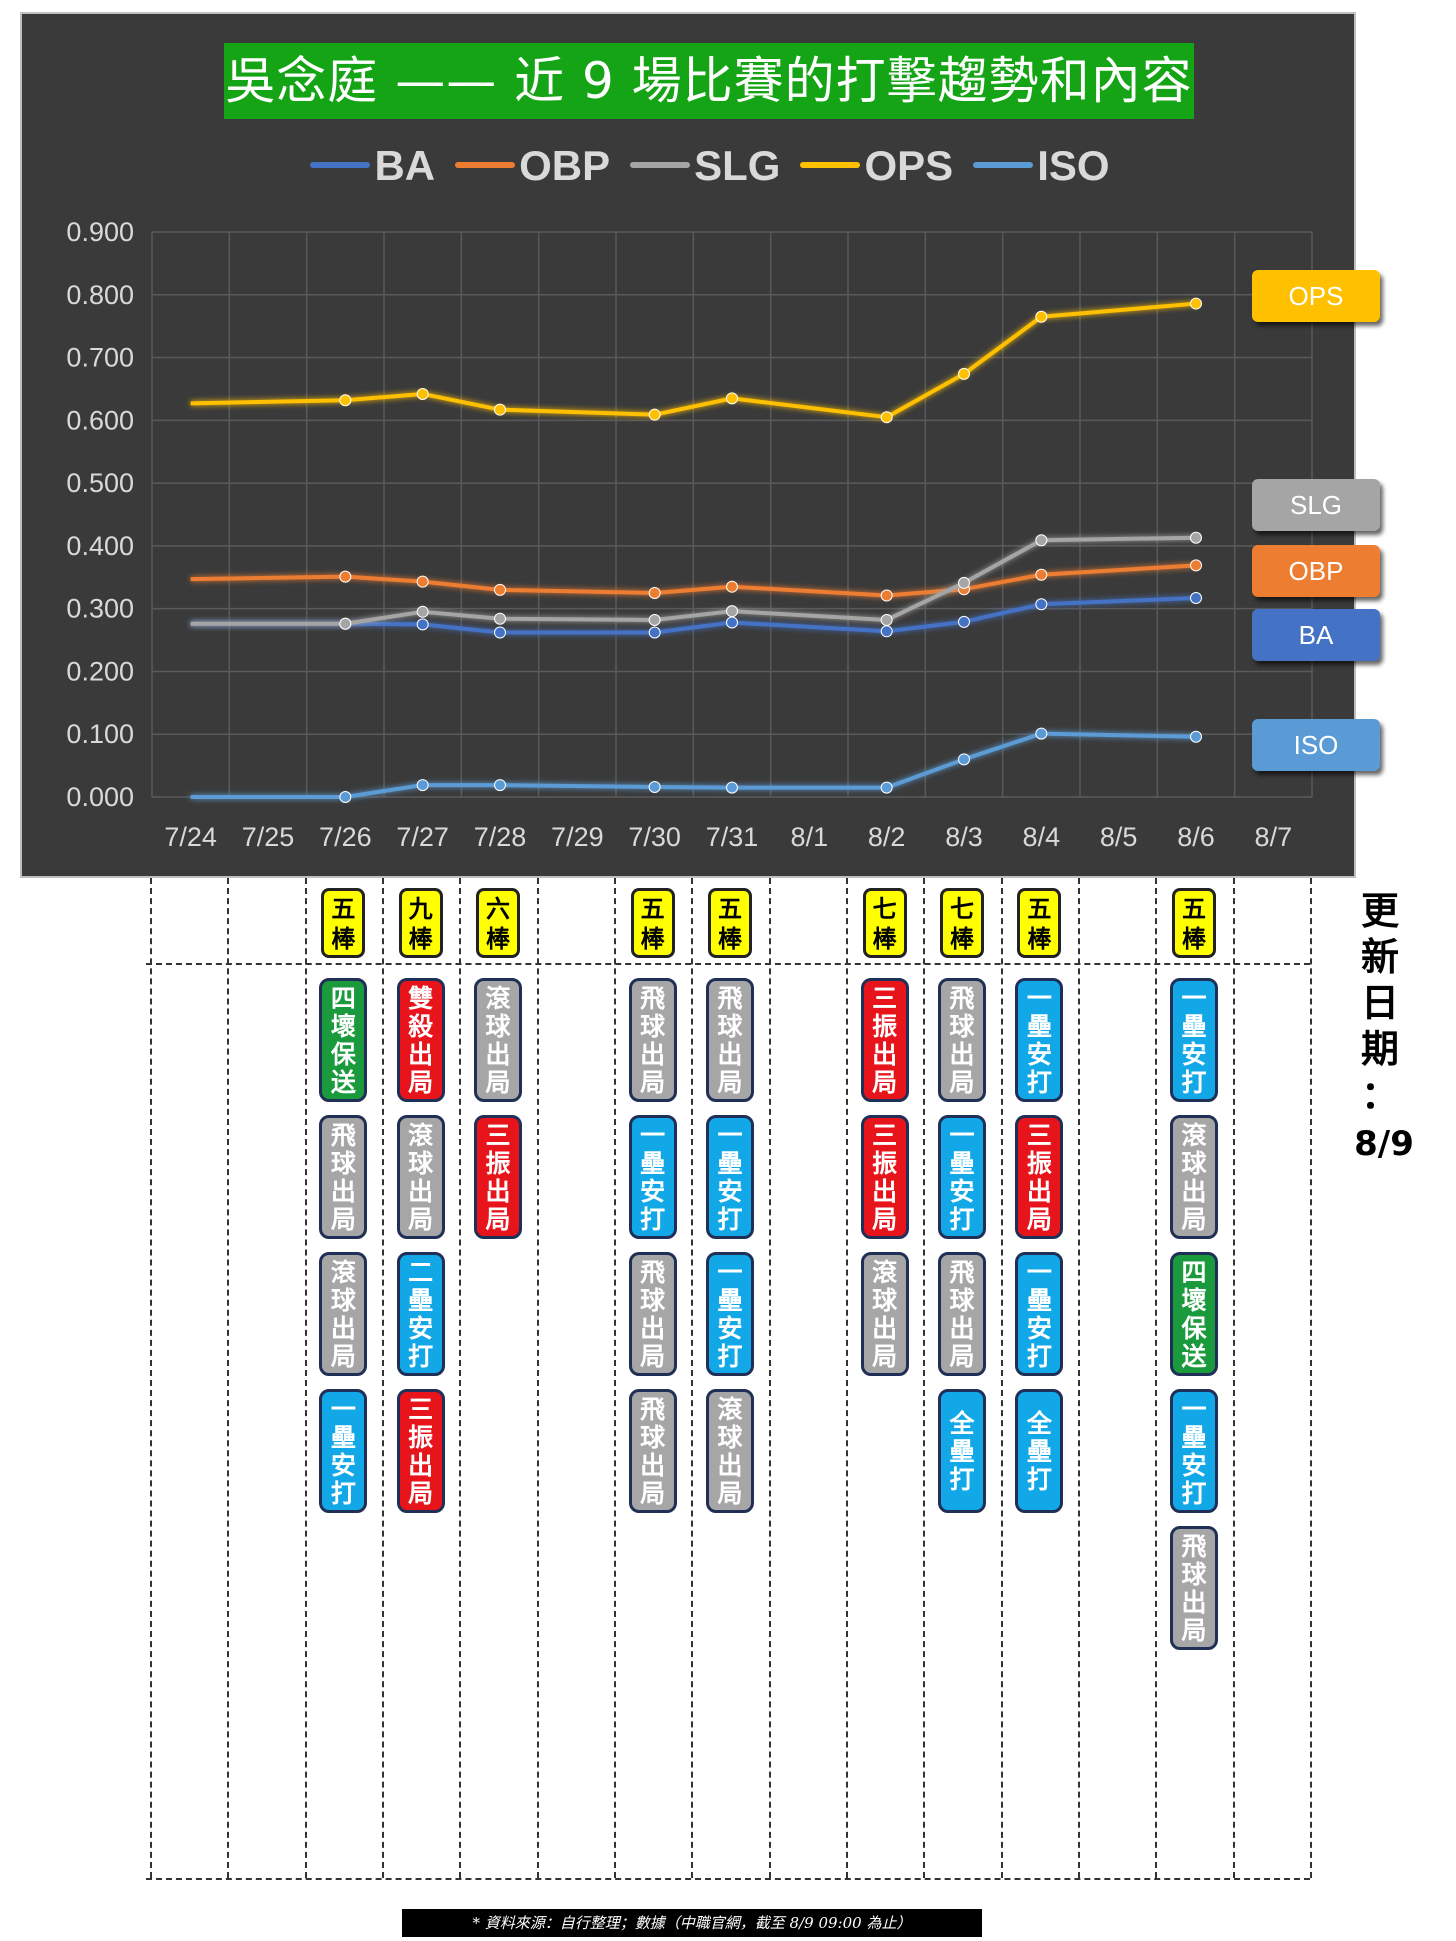 This screenshot has height=1941, width=1456. Describe the element at coordinates (340, 164) in the screenshot. I see `legend-swatch` at that location.